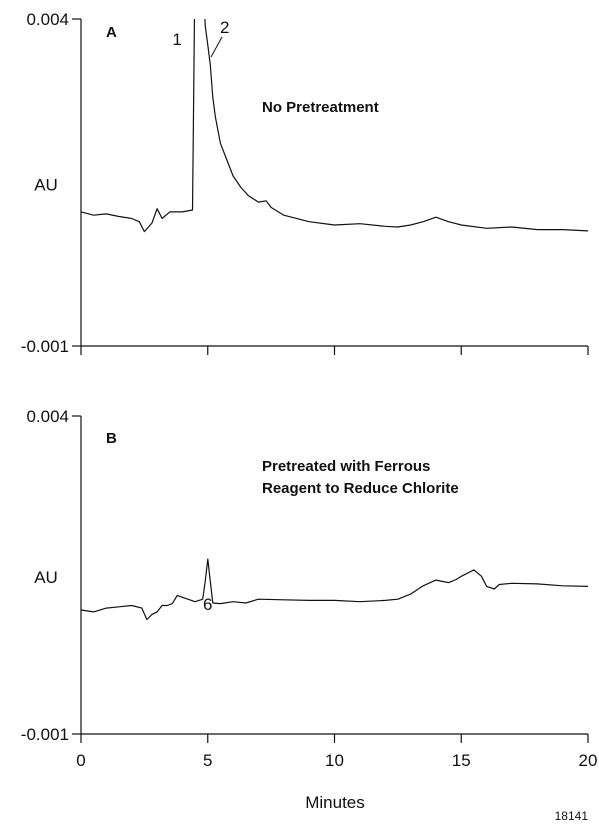 The image size is (599, 828). I want to click on series-line, so click(334, 589).